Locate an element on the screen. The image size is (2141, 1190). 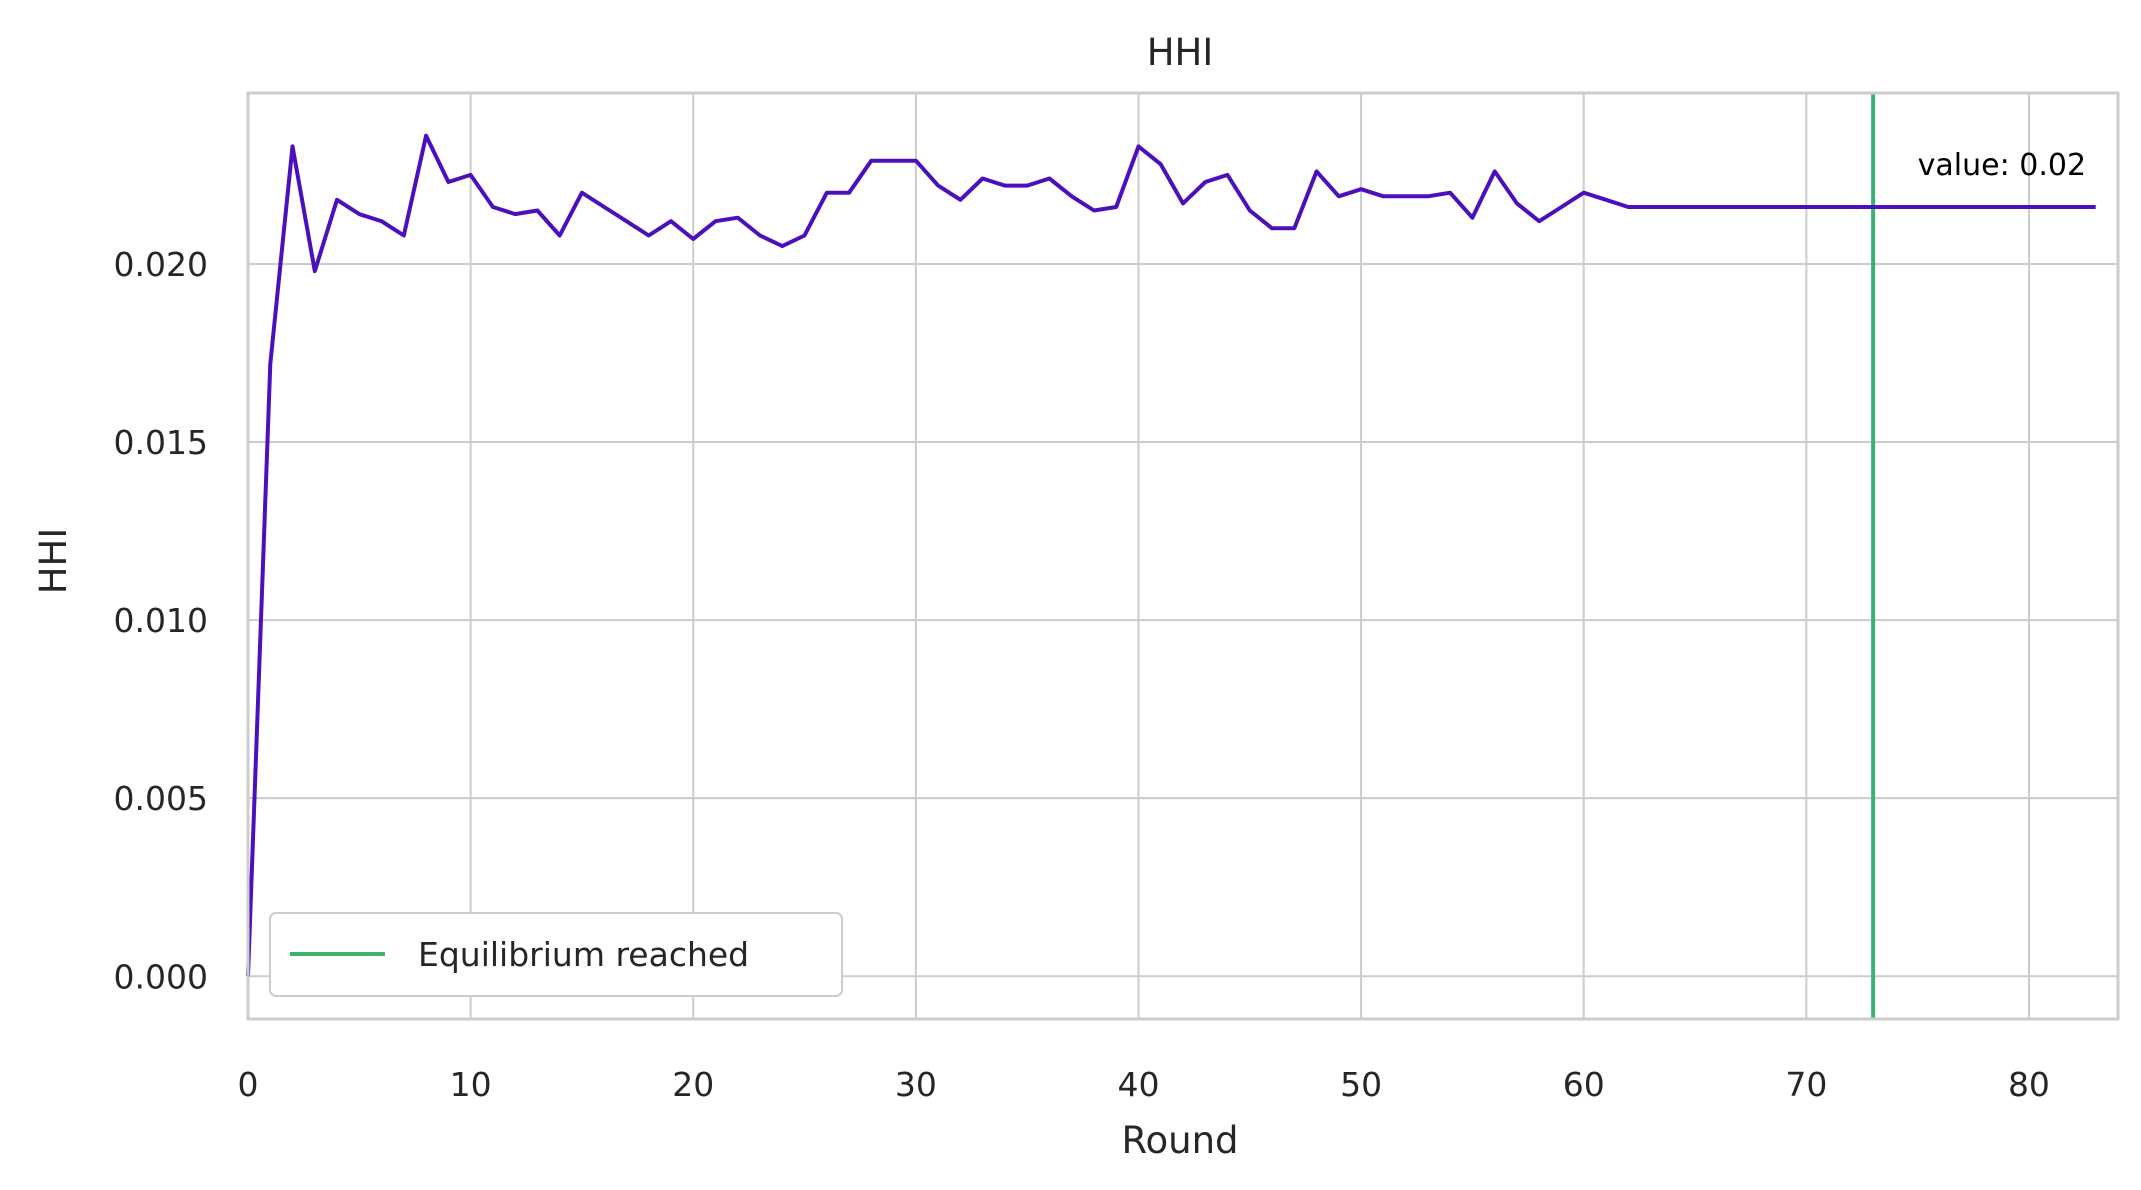
x-tick-label: 40 is located at coordinates (1138, 1084).